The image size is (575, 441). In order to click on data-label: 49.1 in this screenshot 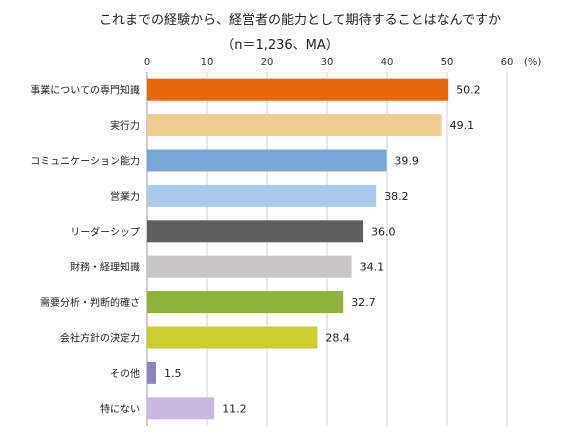, I will do `click(462, 125)`.